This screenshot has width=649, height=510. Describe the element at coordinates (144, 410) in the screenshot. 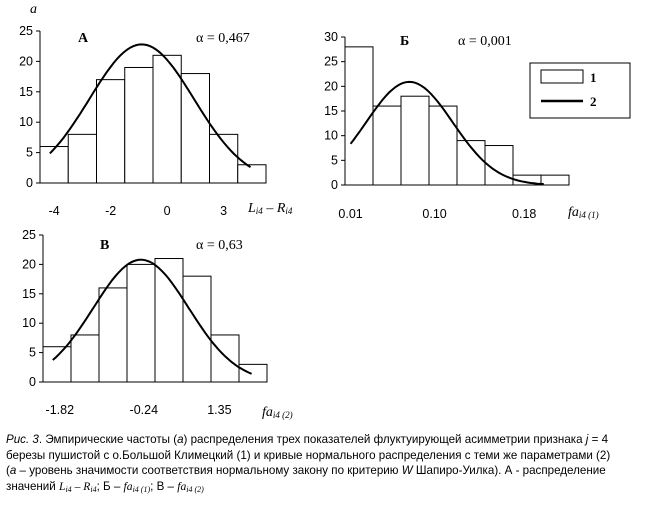

I see `x-tick-label: -0.24` at that location.